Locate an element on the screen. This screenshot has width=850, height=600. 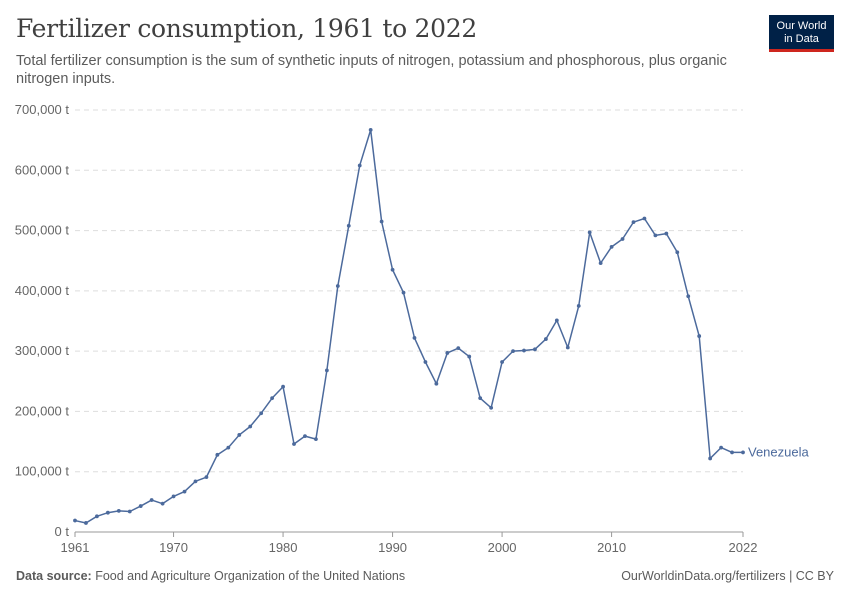
y-tick-label: 600,000 t is located at coordinates (42, 169).